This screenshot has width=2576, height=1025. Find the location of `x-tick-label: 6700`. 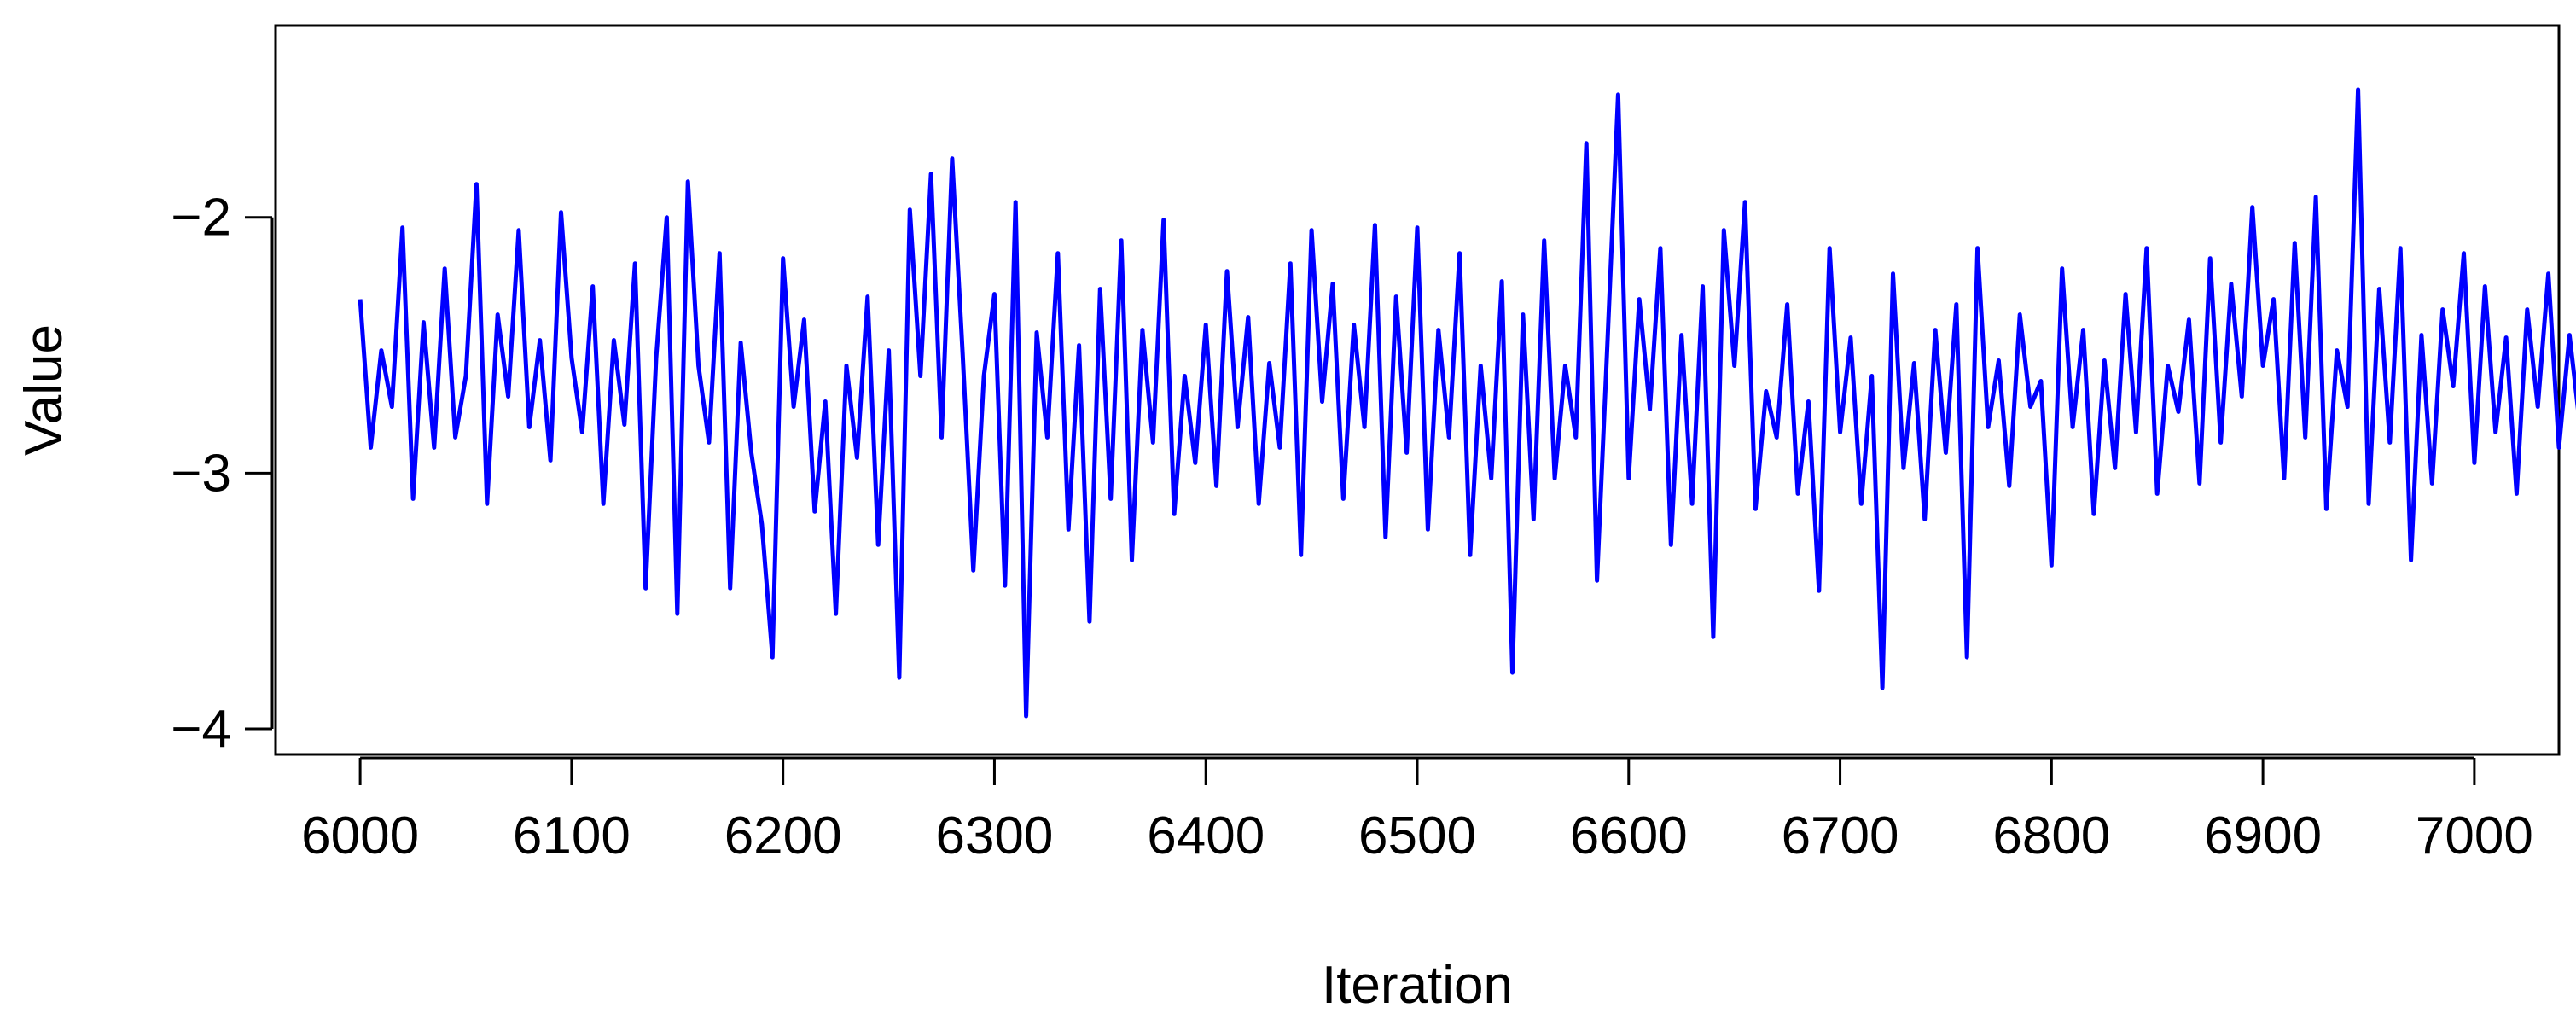

x-tick-label: 6700 is located at coordinates (1841, 836).